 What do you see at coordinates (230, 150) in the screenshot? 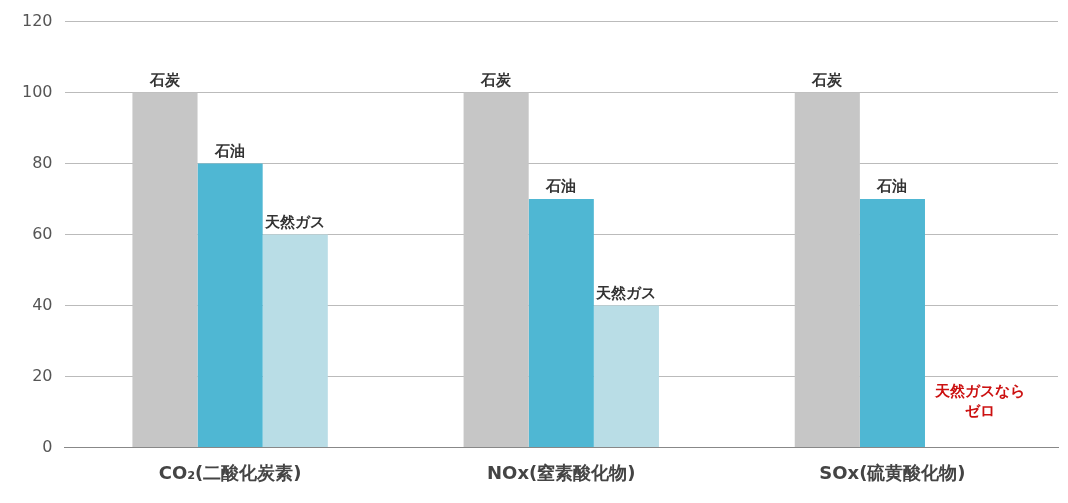
I see `series-label: 石油` at bounding box center [230, 150].